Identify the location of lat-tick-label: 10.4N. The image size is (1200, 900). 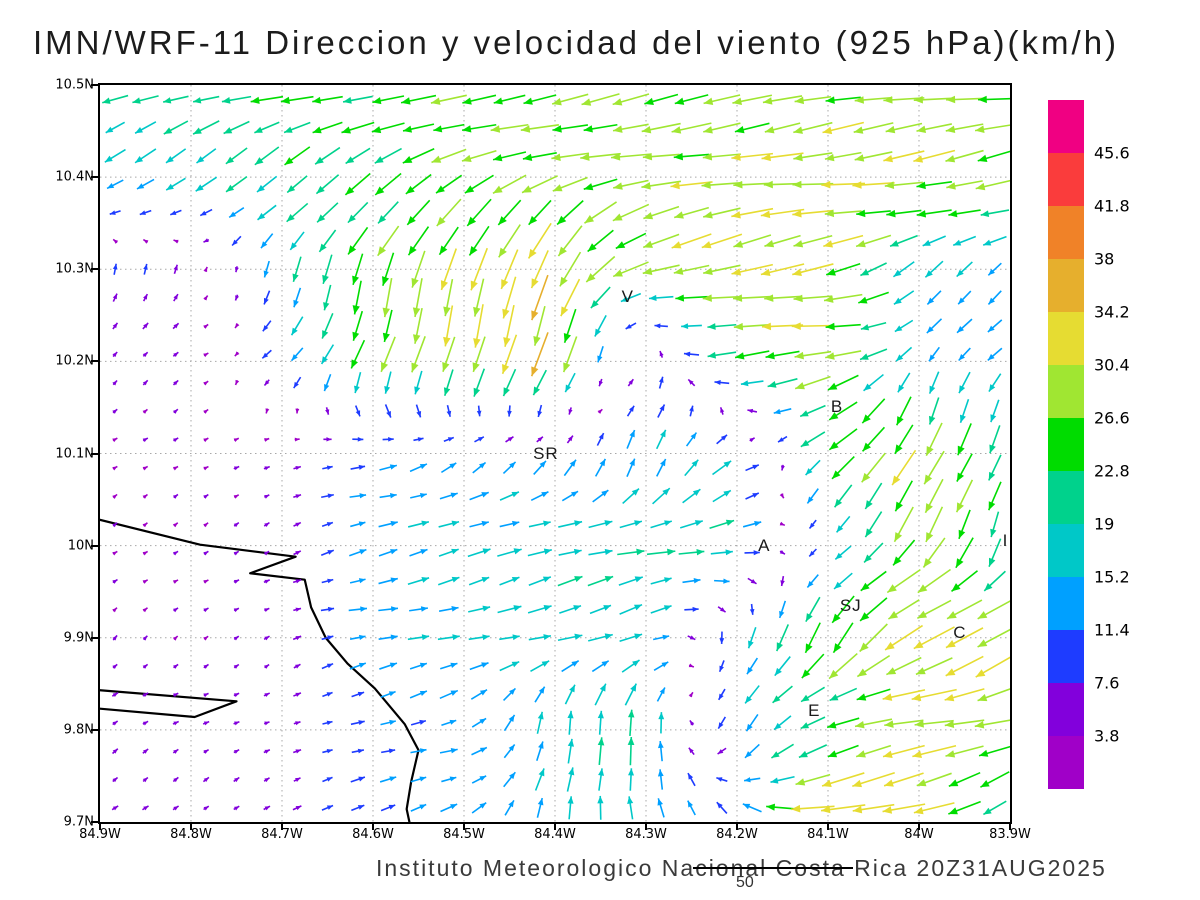
(74, 177).